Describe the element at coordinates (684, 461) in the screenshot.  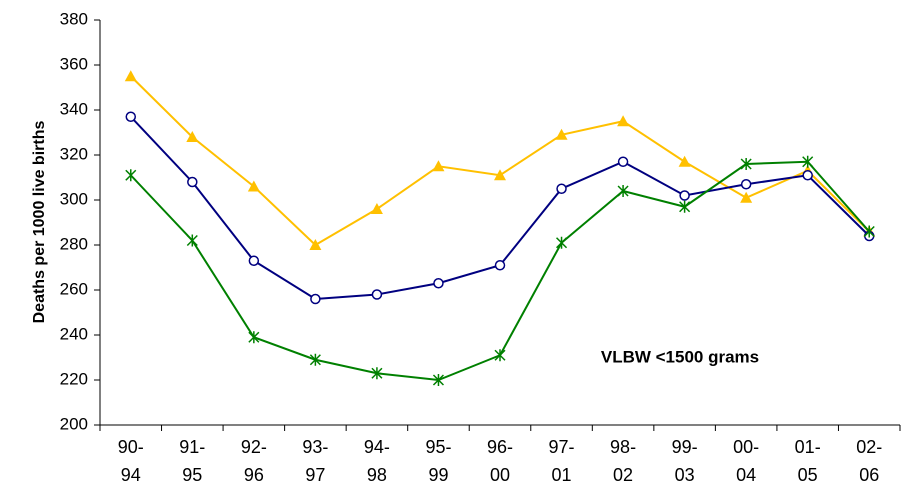
I see `x-tick-label: 99-03` at that location.